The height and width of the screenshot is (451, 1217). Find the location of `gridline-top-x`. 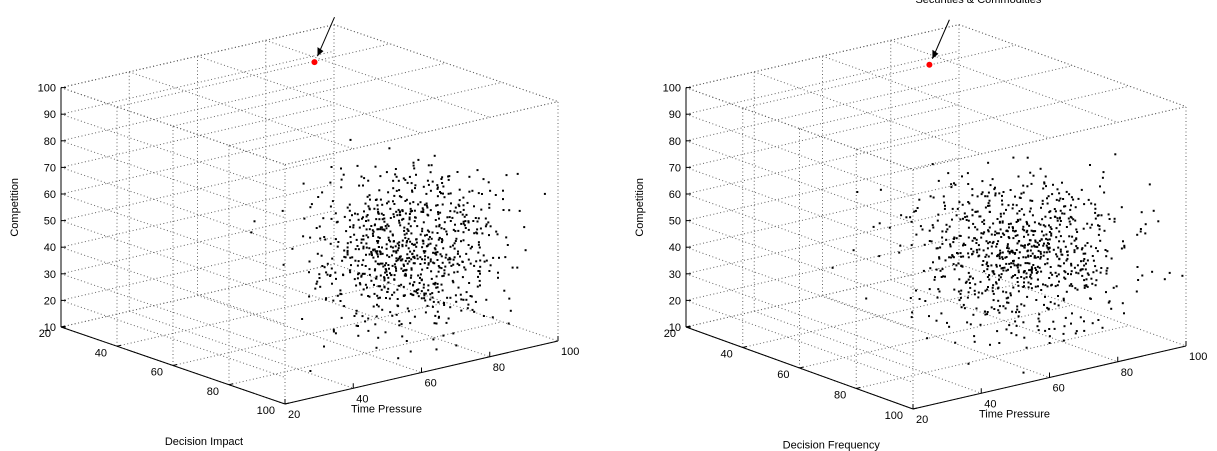

gridline-top-x is located at coordinates (446, 63).